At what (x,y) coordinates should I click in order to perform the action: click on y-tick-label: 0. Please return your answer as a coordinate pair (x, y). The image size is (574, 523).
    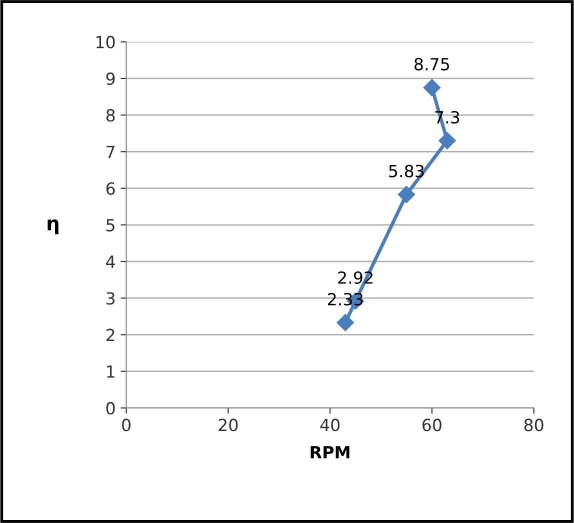
    Looking at the image, I should click on (110, 408).